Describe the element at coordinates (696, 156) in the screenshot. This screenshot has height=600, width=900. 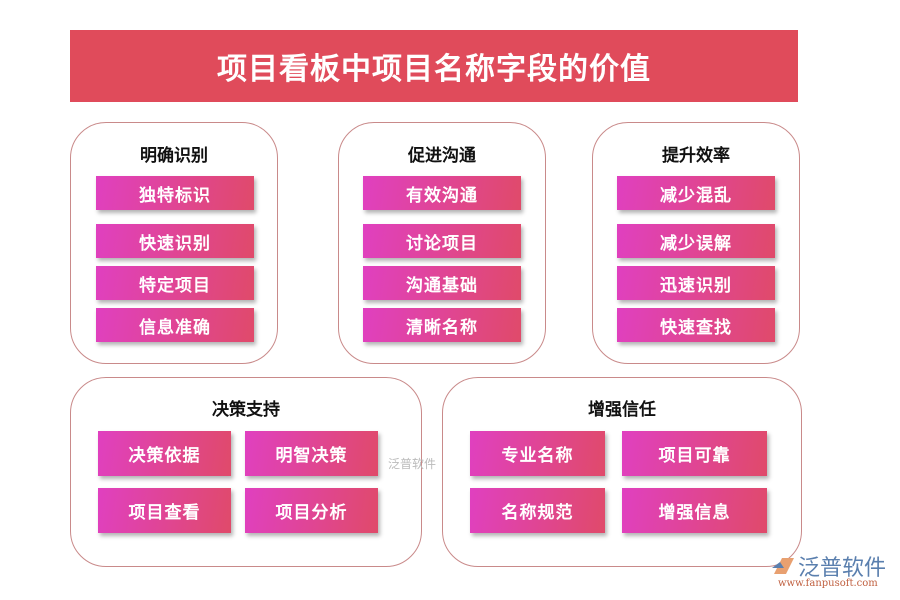
I see `group-title: 提升效率` at that location.